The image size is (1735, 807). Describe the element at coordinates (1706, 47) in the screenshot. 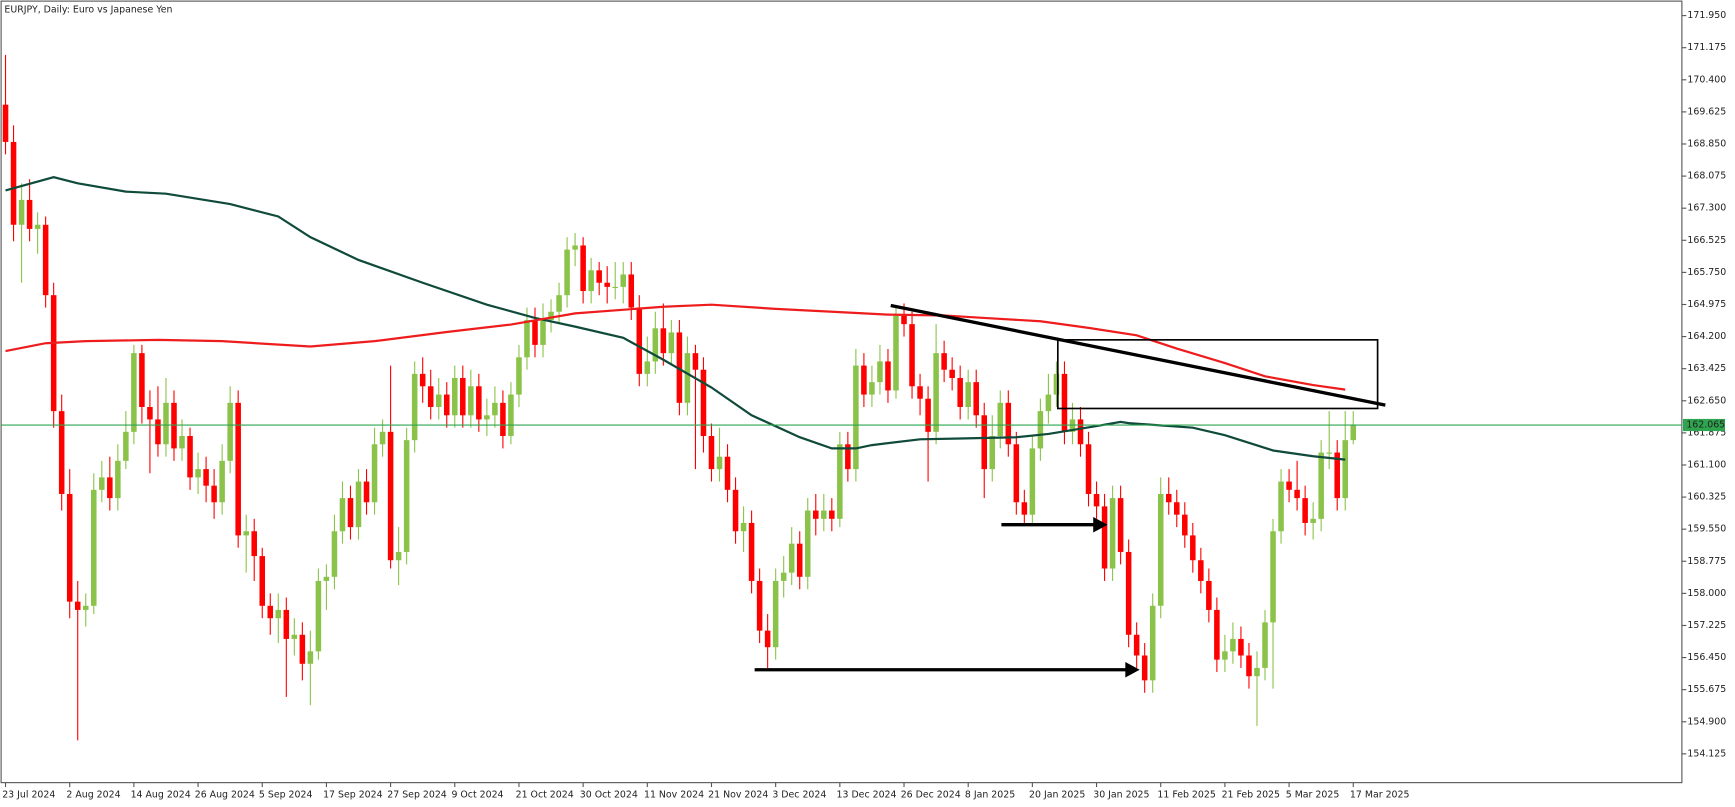

I see `y-tick-label: 171.175` at that location.